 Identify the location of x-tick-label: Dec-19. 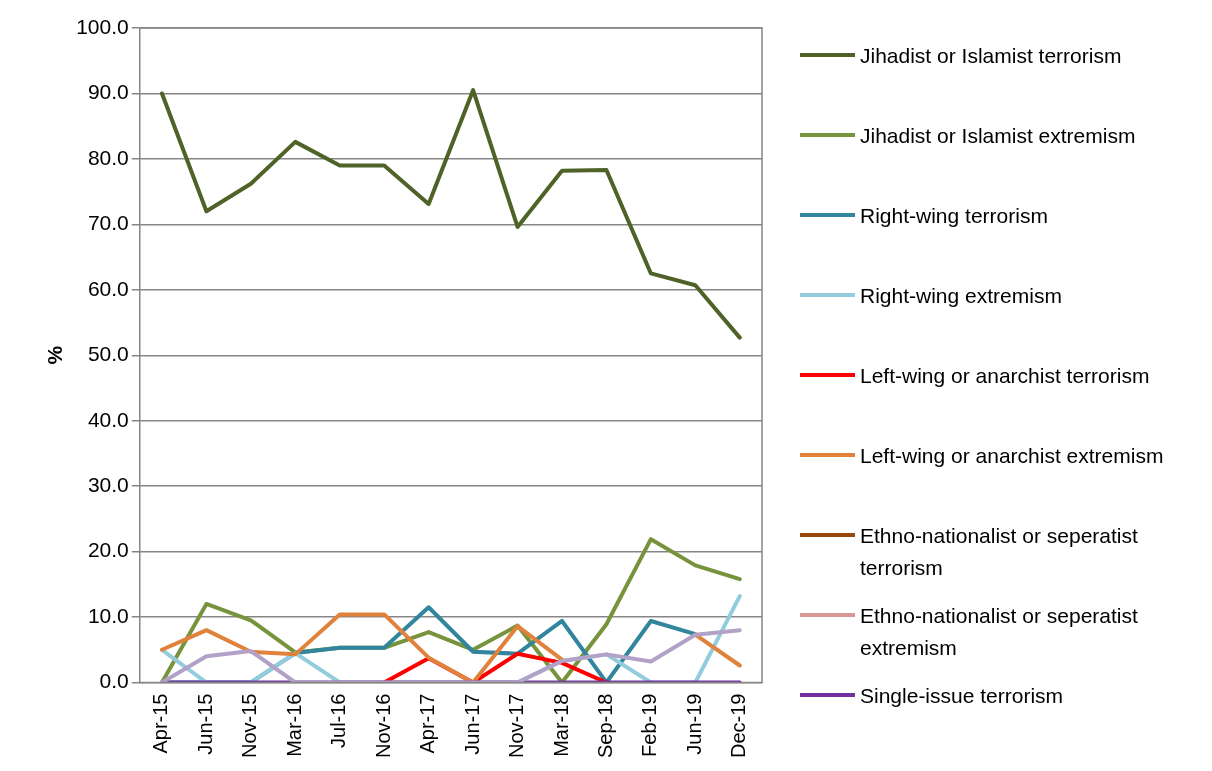
(738, 725).